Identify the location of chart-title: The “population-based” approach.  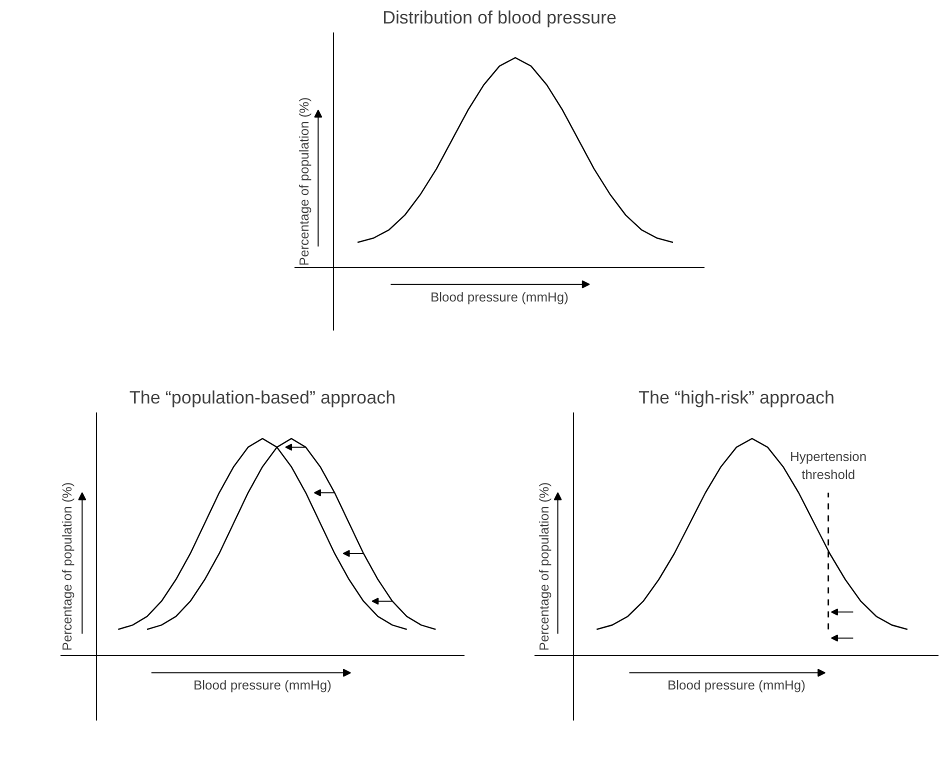
(262, 398).